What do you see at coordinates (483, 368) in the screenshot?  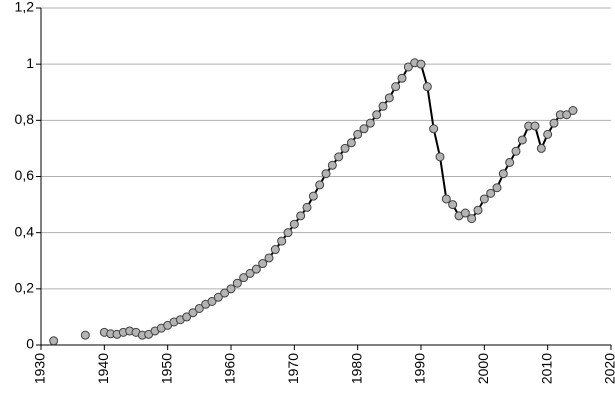 I see `x-tick-label: 2000` at bounding box center [483, 368].